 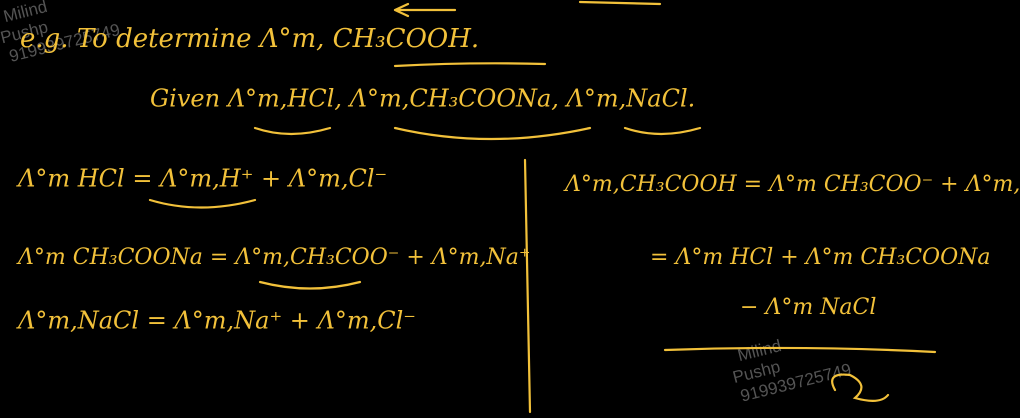 What do you see at coordinates (216, 321) in the screenshot?
I see `equation: Λ°m,NaCl = Λ°m,Na⁺ + Λ°m,Cl⁻` at bounding box center [216, 321].